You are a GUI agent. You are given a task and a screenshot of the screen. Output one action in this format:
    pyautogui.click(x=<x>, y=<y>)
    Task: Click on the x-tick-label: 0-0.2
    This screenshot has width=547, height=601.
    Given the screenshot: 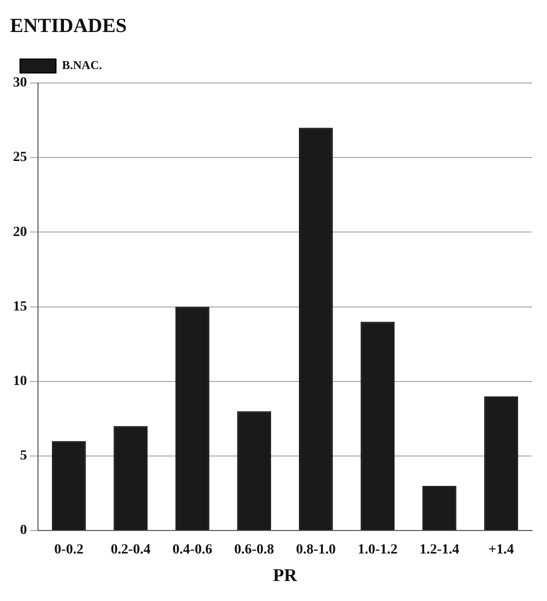 What is the action you would take?
    pyautogui.click(x=69, y=550)
    